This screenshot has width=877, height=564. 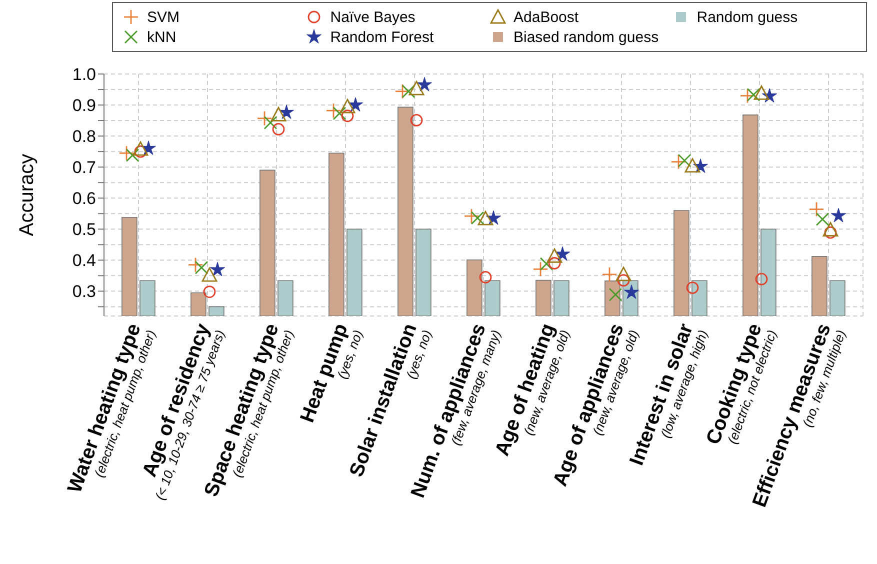 I want to click on legend-label: Random Forest, so click(x=382, y=37).